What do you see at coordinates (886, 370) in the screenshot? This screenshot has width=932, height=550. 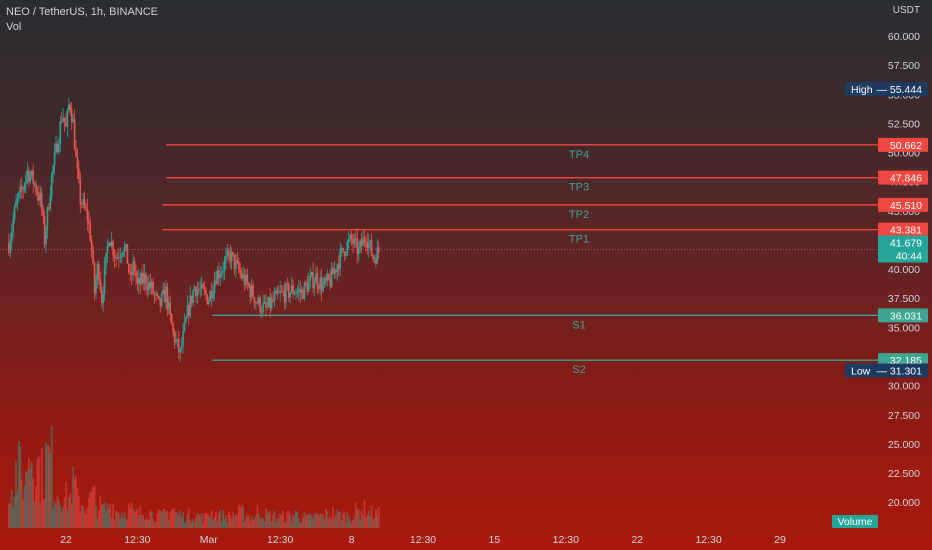 I see `low-tag-bg` at bounding box center [886, 370].